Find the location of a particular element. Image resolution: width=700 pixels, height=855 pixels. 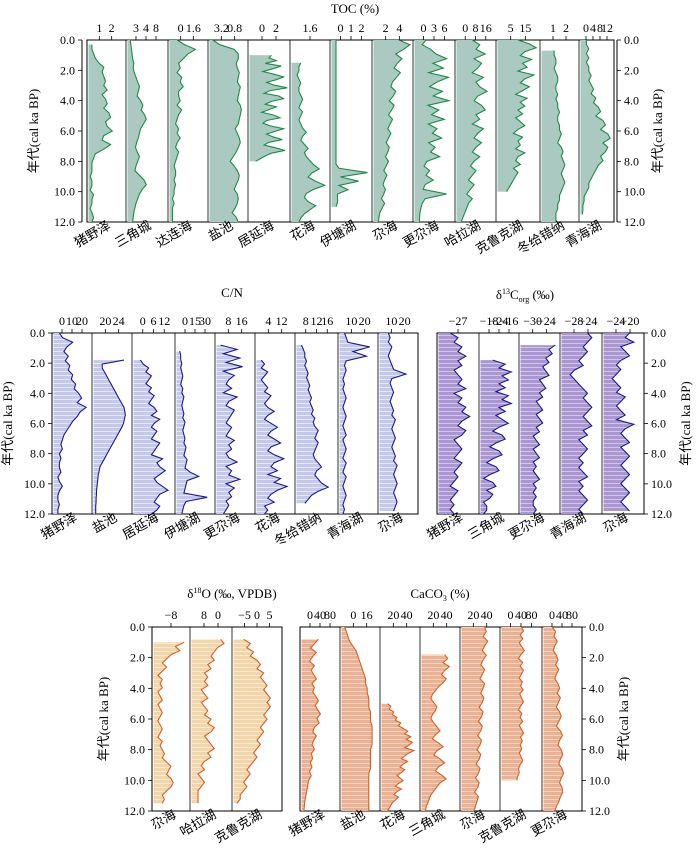

area-哈拉湖 is located at coordinates (207, 721).